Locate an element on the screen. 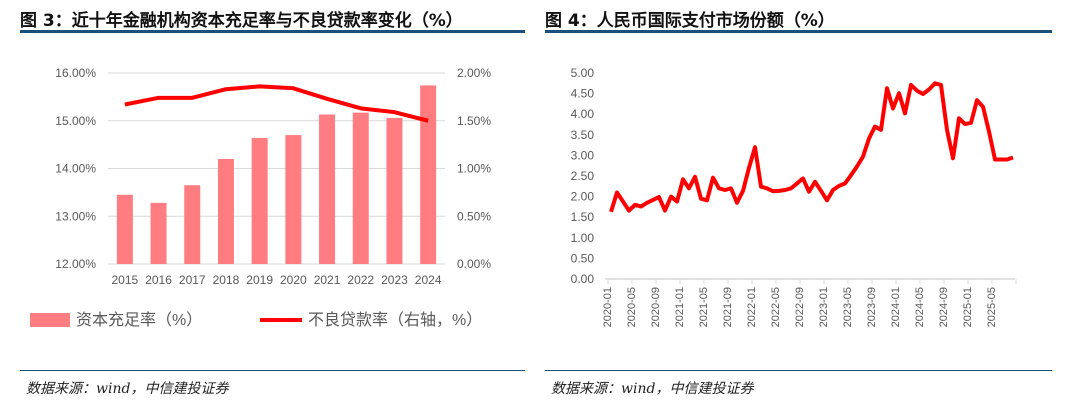 The image size is (1080, 408). x-tick-label: 2023-09 is located at coordinates (872, 307).